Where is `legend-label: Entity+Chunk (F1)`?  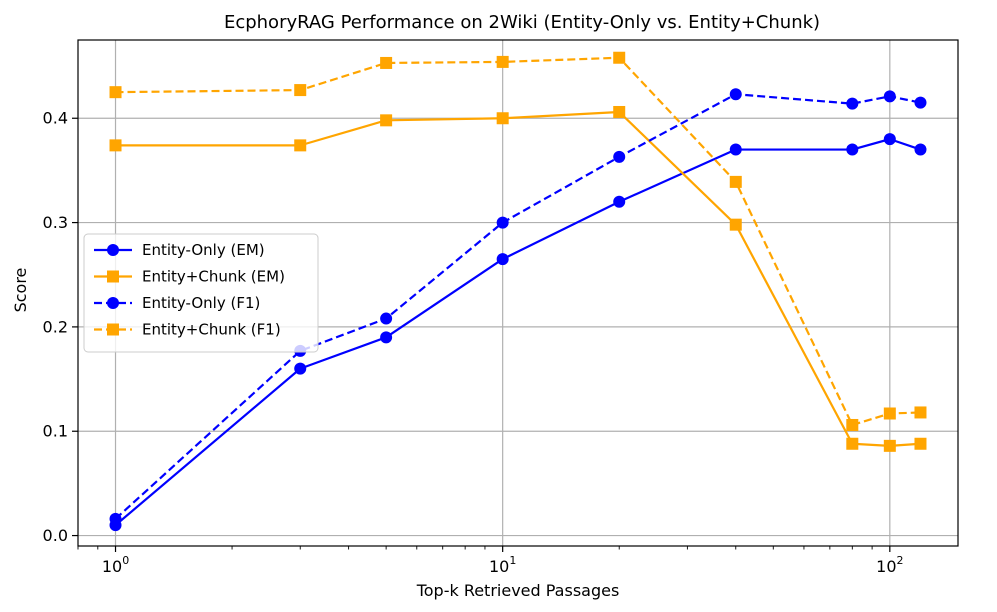 legend-label: Entity+Chunk (F1) is located at coordinates (211, 330).